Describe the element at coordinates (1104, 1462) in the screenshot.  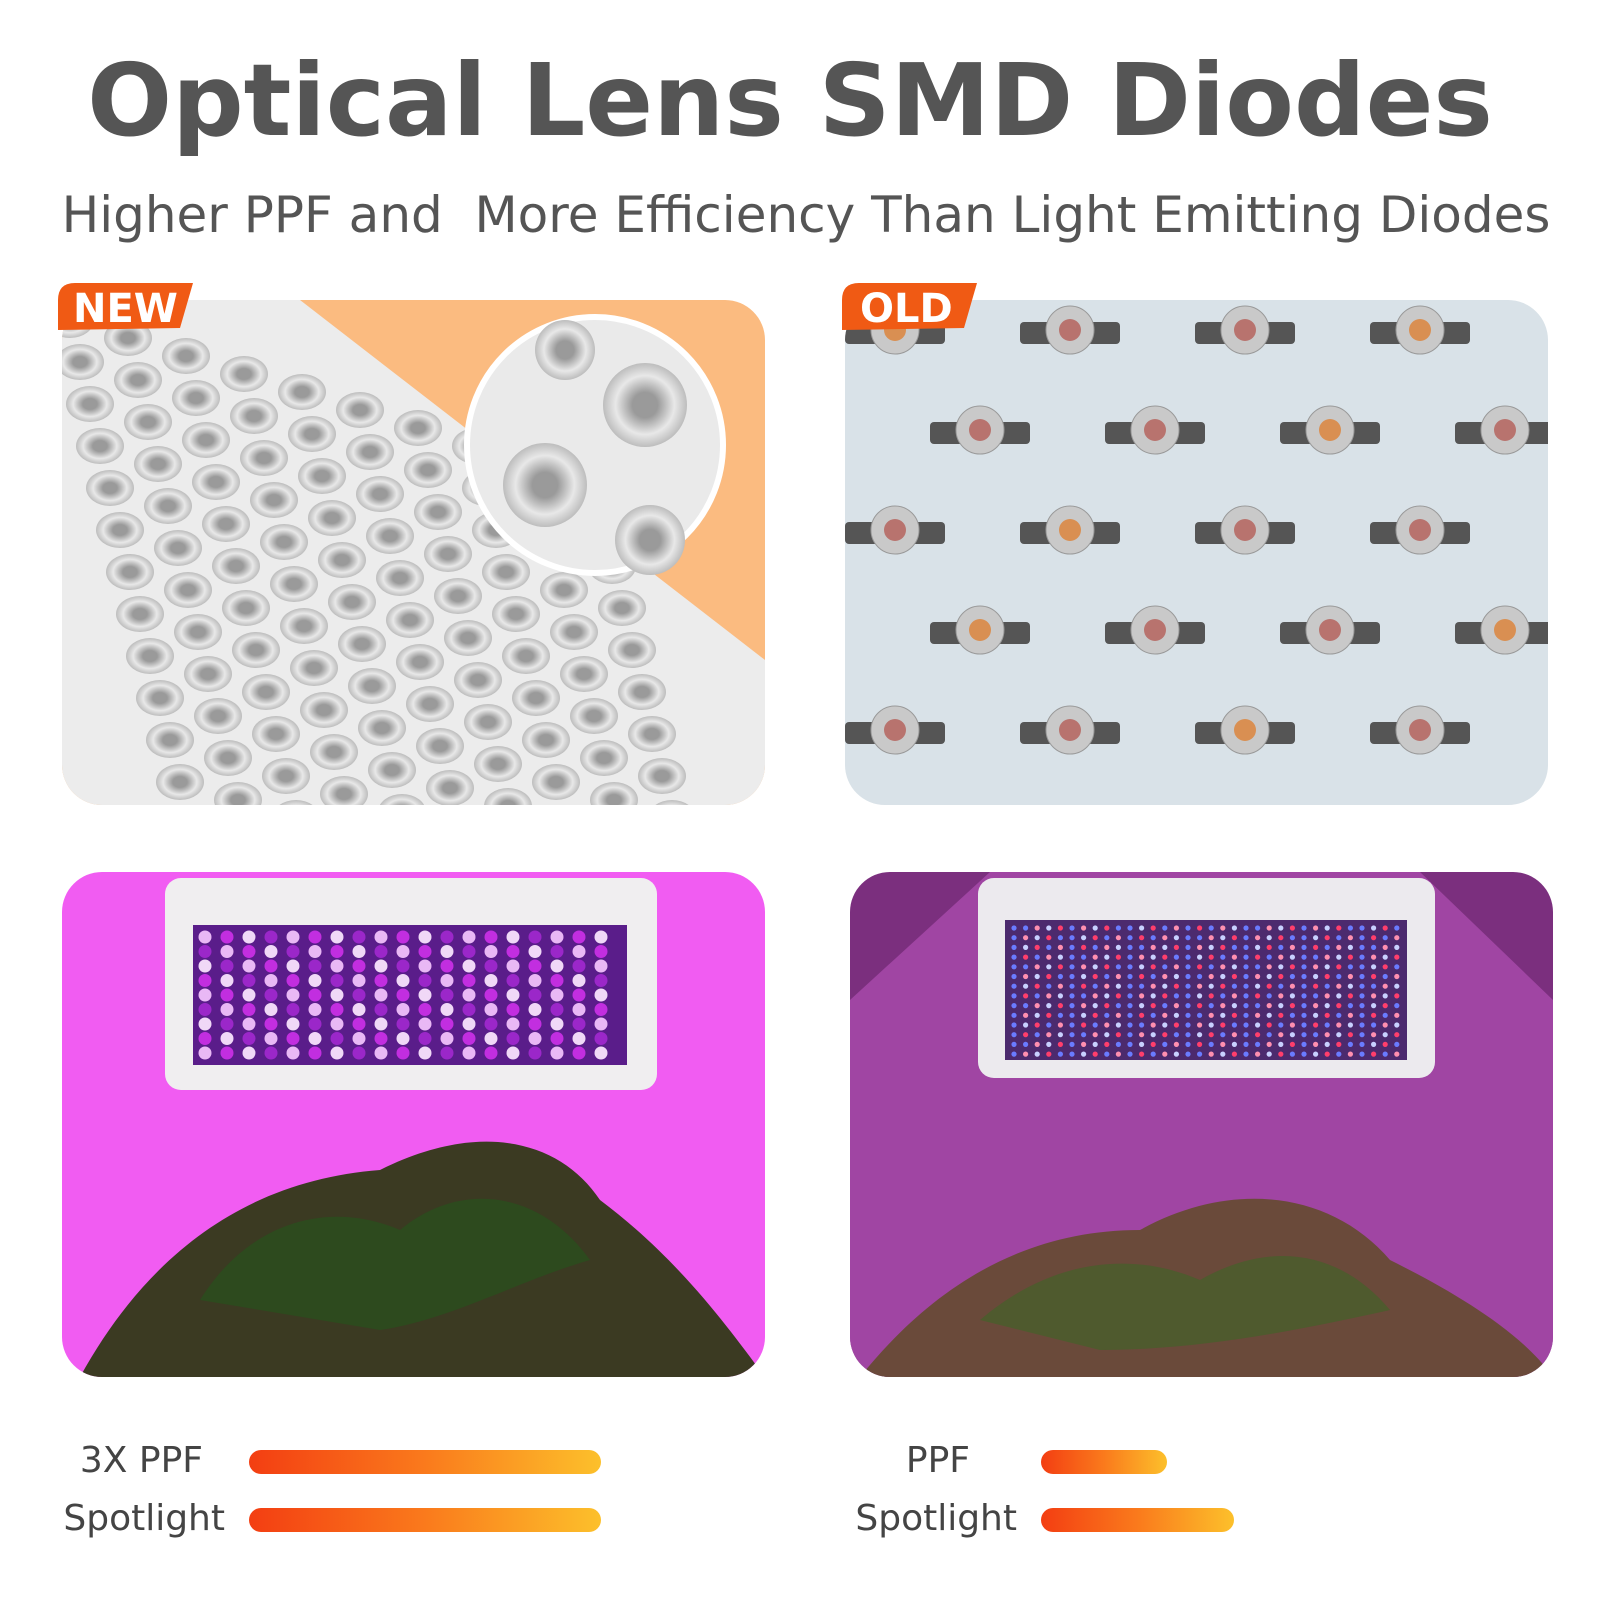
I see `ppf-bar` at that location.